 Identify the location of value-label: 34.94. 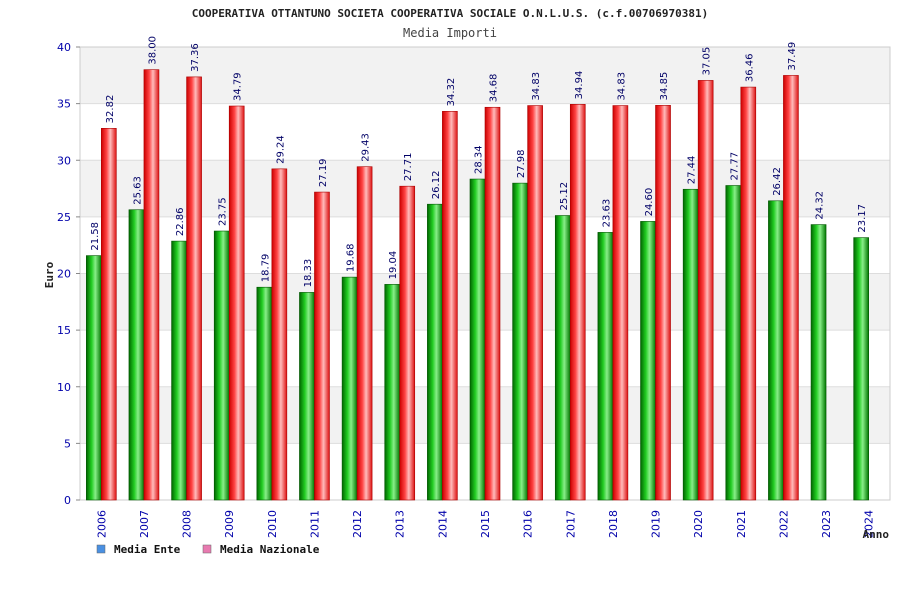
(579, 85).